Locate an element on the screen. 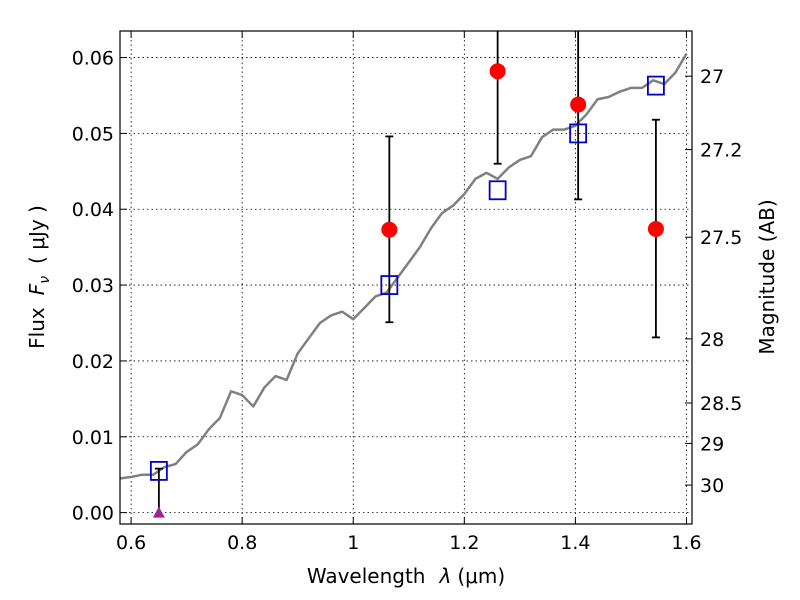 This screenshot has height=600, width=800. y2-tick-label: 28 is located at coordinates (712, 340).